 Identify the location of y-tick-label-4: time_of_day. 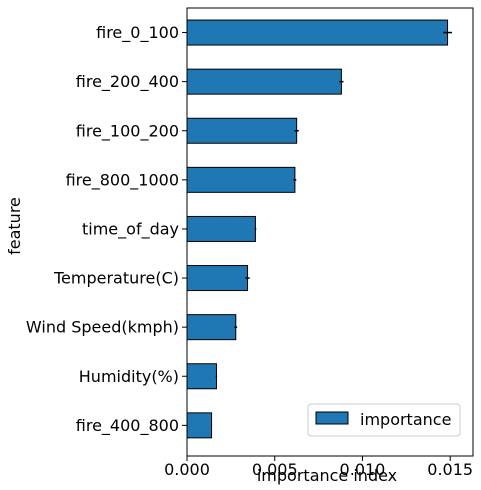
(130, 229).